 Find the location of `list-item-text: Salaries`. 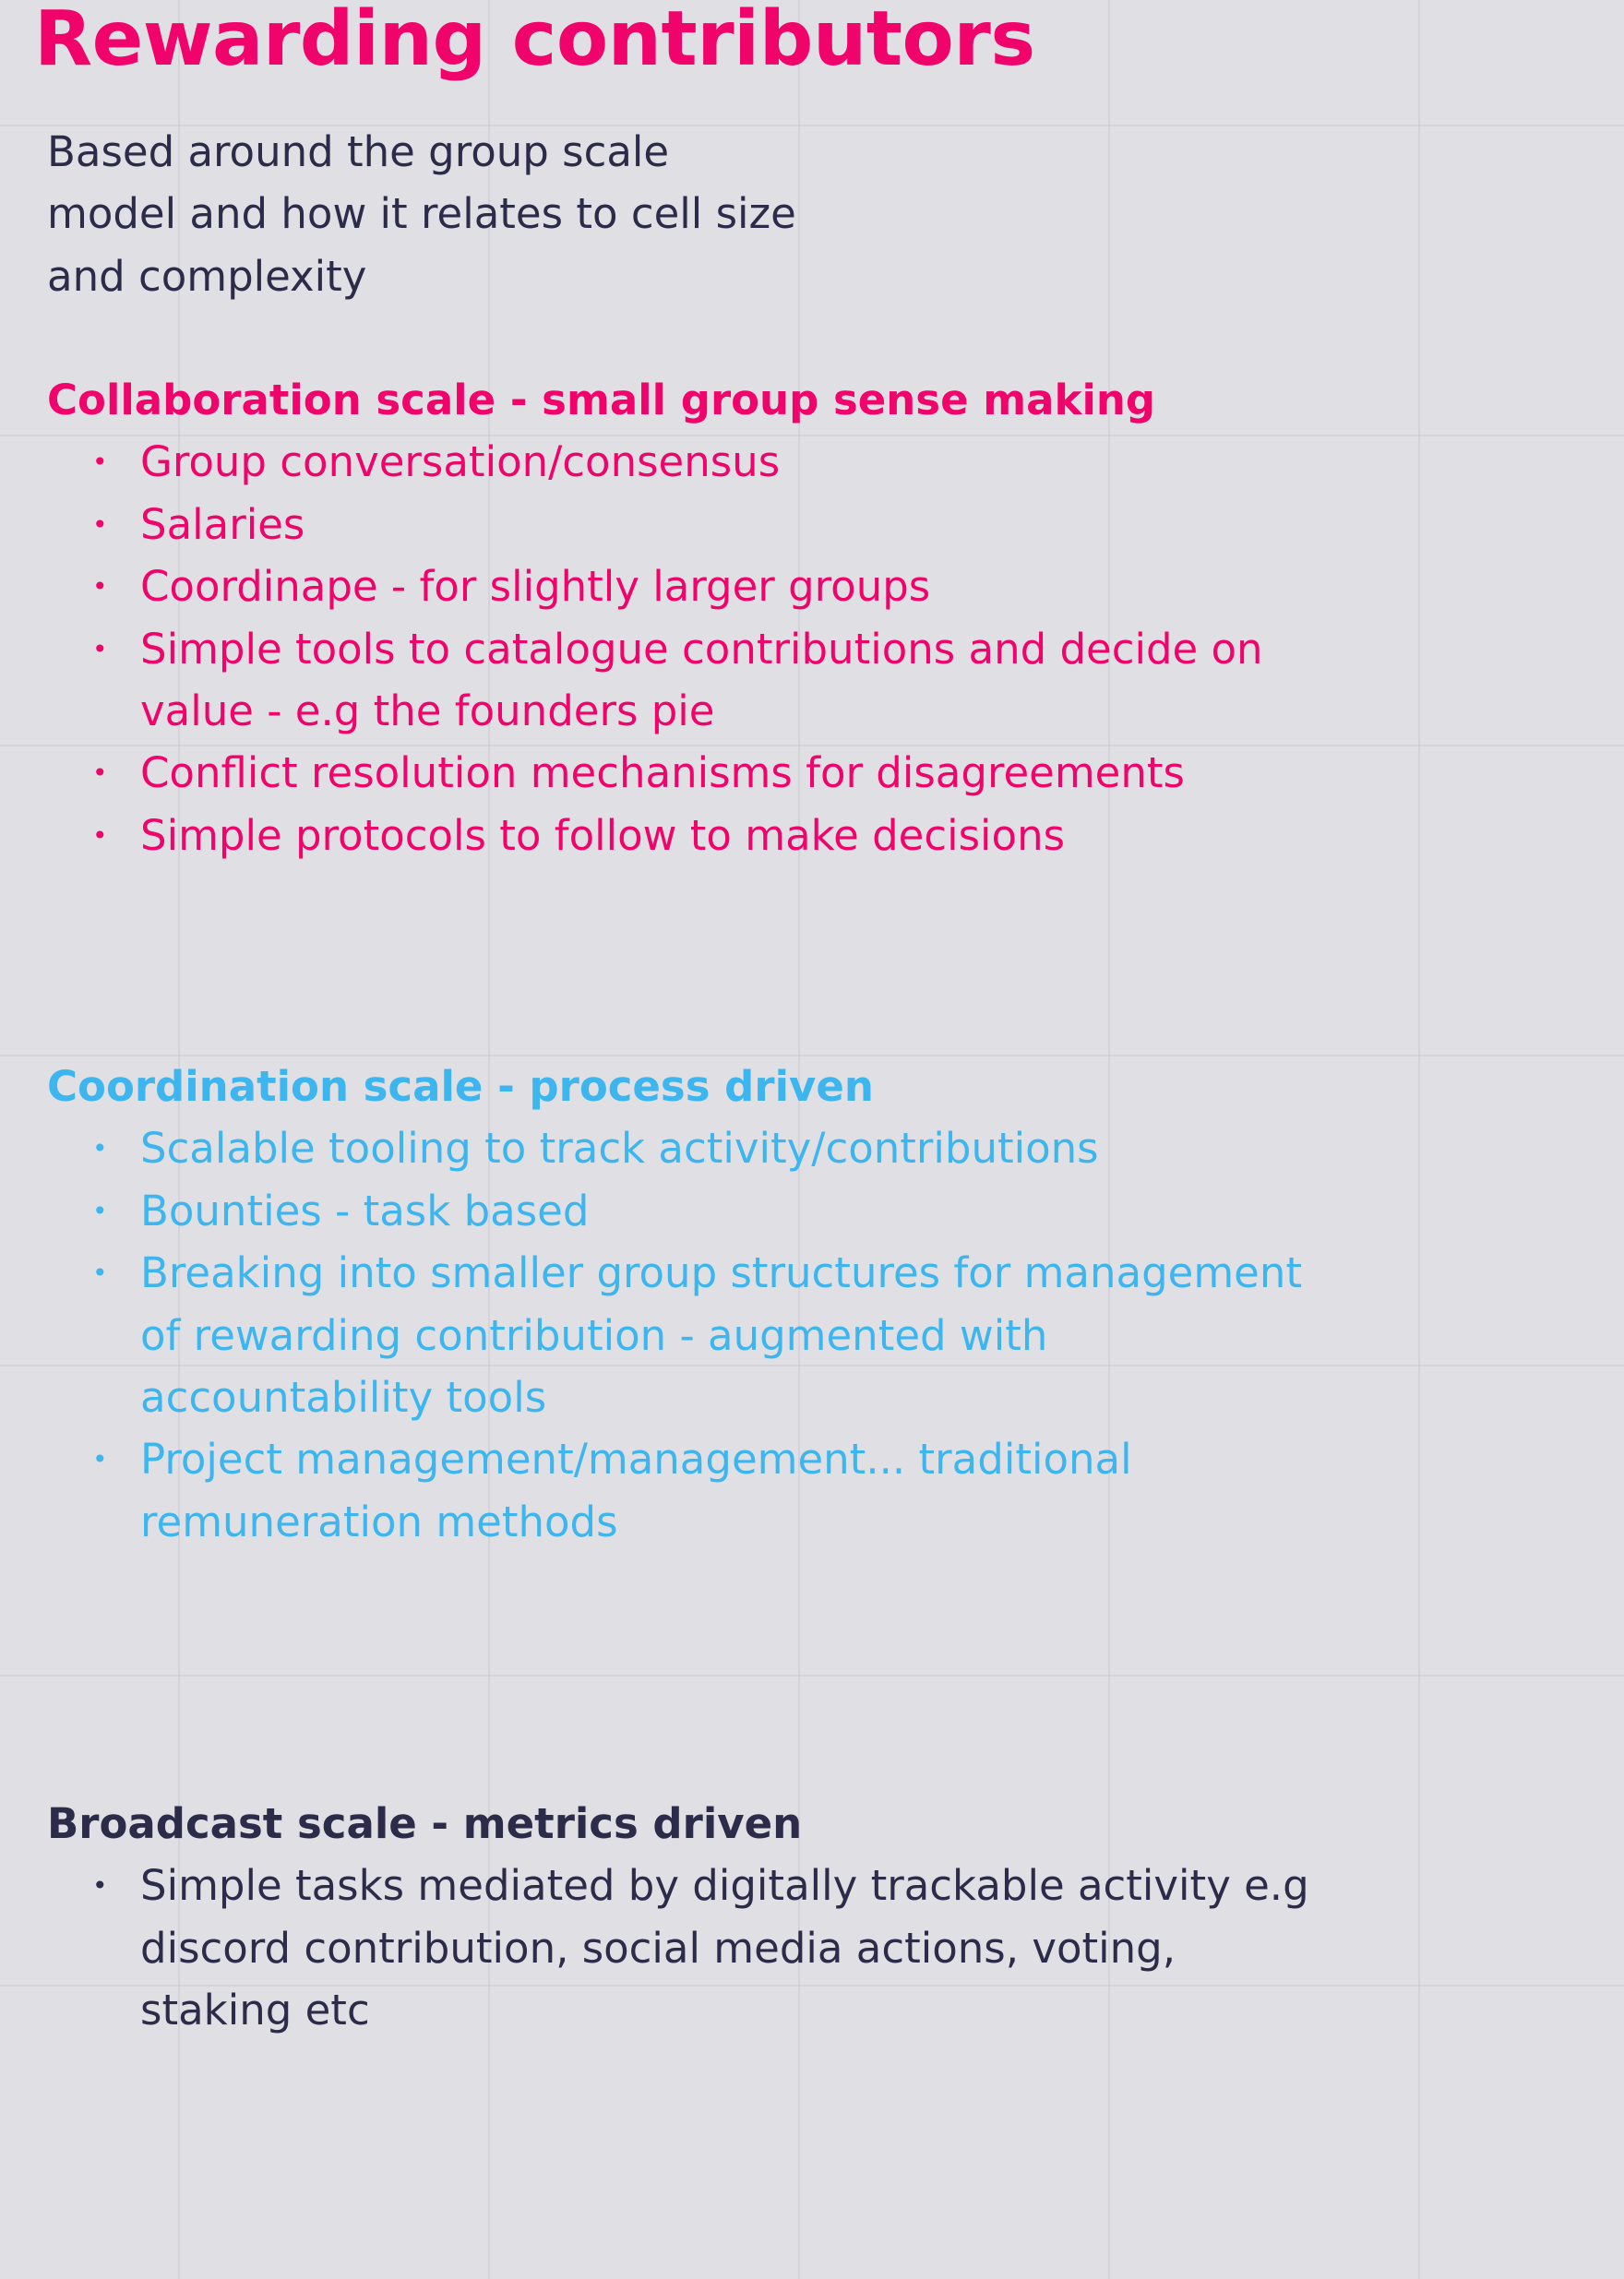

list-item-text: Salaries is located at coordinates (222, 524).